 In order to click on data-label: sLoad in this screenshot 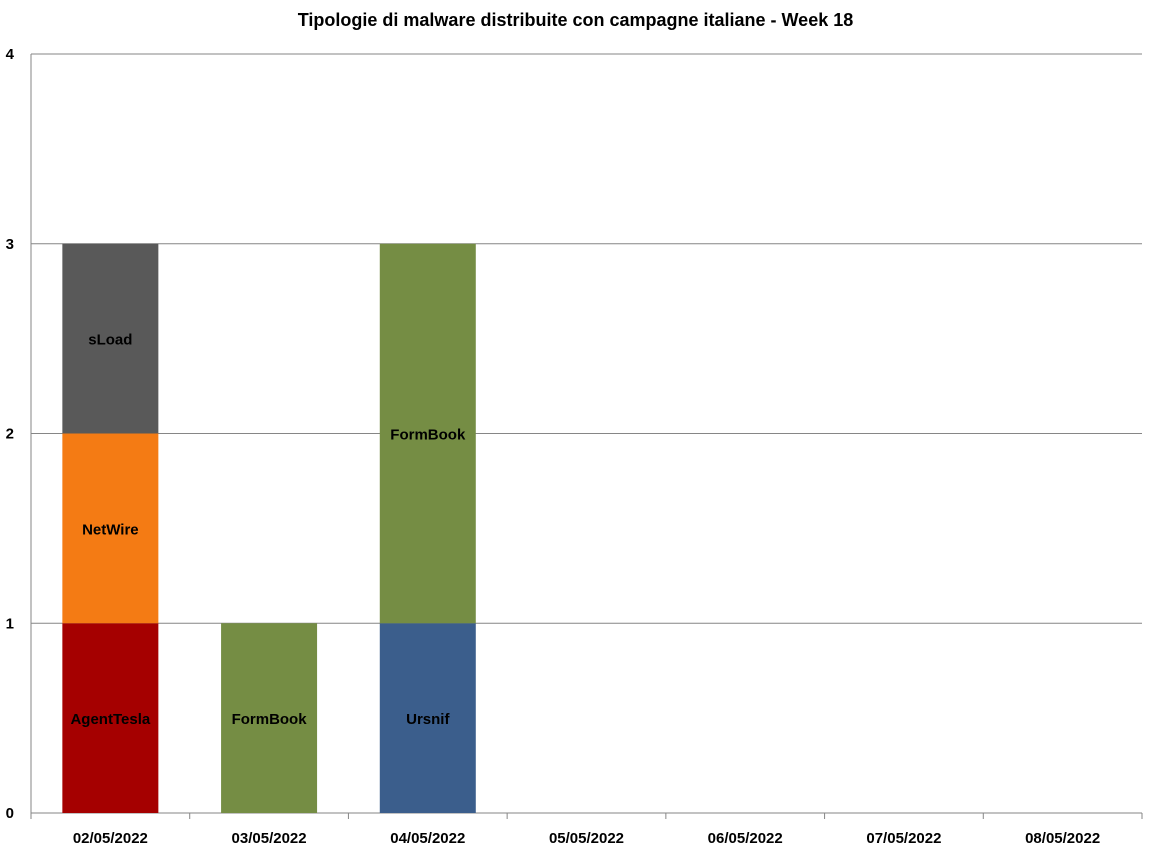, I will do `click(110, 340)`.